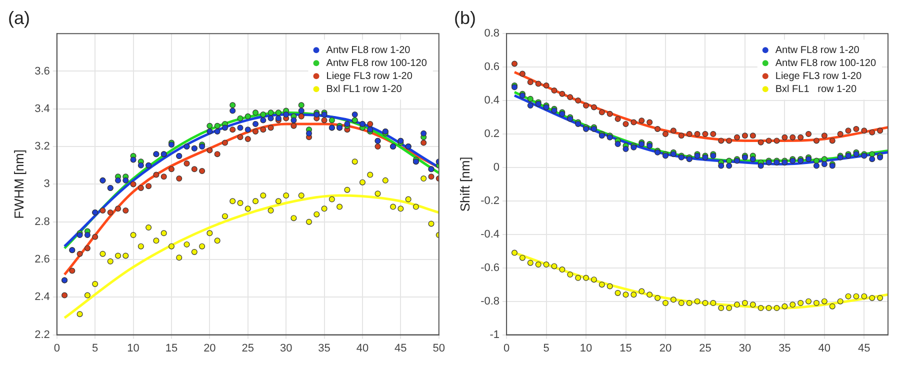 This screenshot has width=903, height=366. I want to click on y-tick-label: 0.4, so click(492, 100).